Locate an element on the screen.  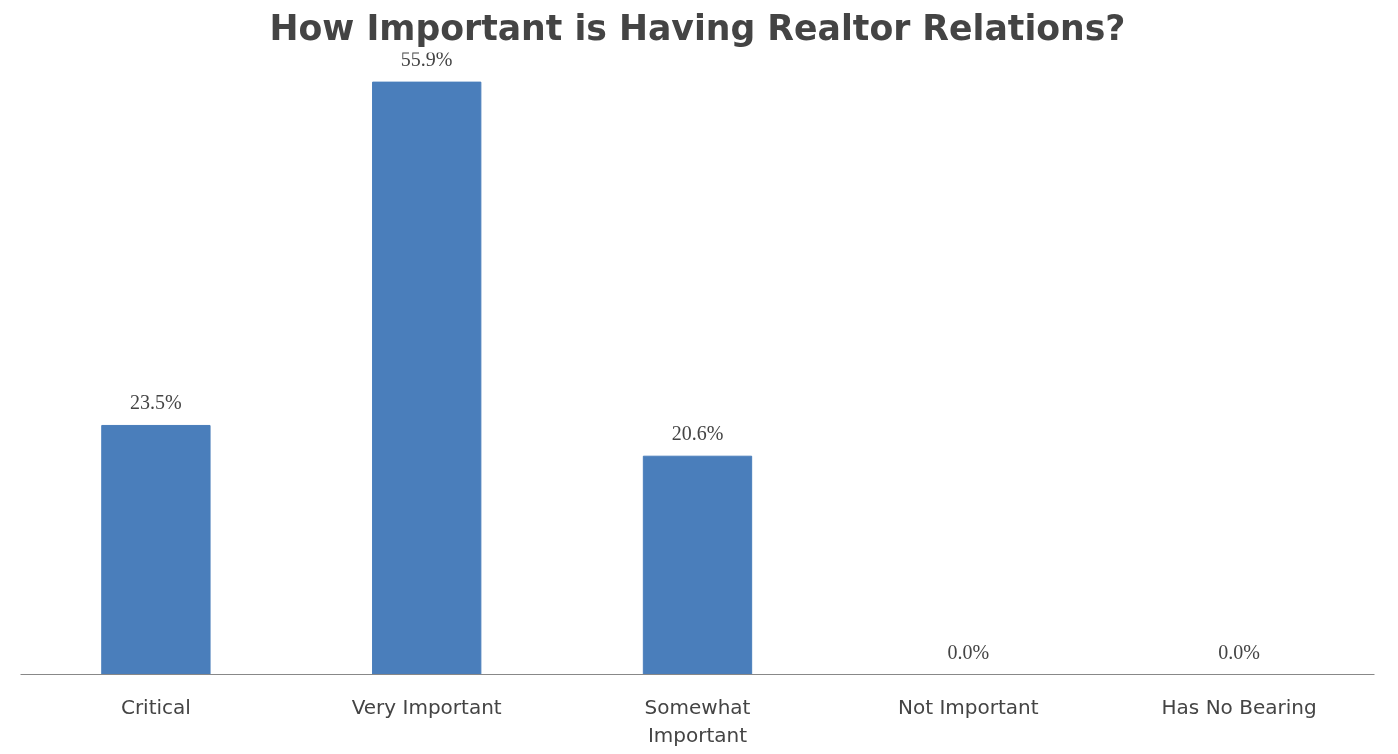
data-label: 20.6% is located at coordinates (697, 433).